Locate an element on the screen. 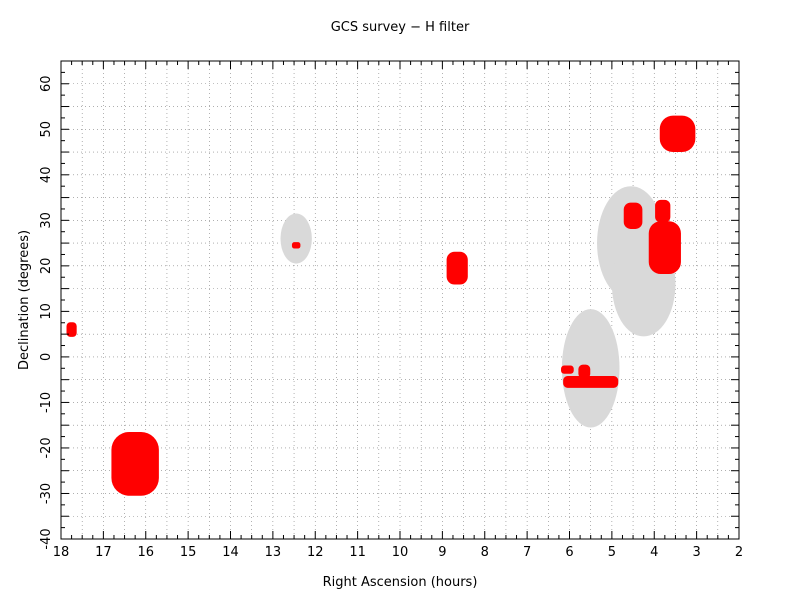 This screenshot has height=600, width=800. y-tick-label: 50 is located at coordinates (46, 129).